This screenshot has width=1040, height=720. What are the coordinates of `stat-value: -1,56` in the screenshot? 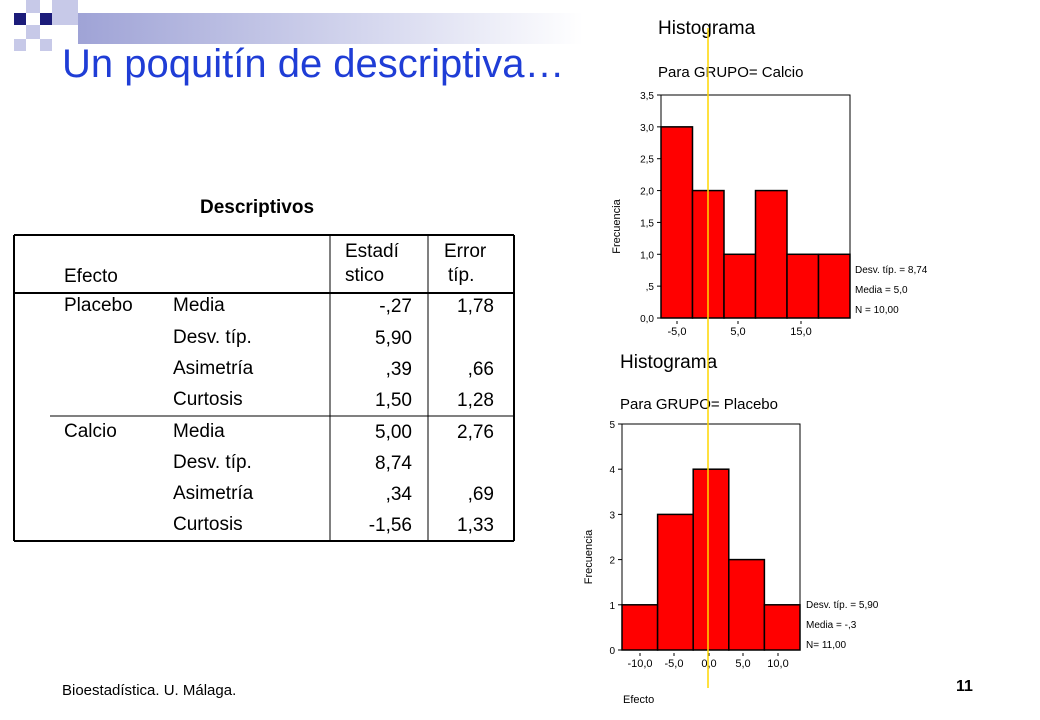 It's located at (390, 525).